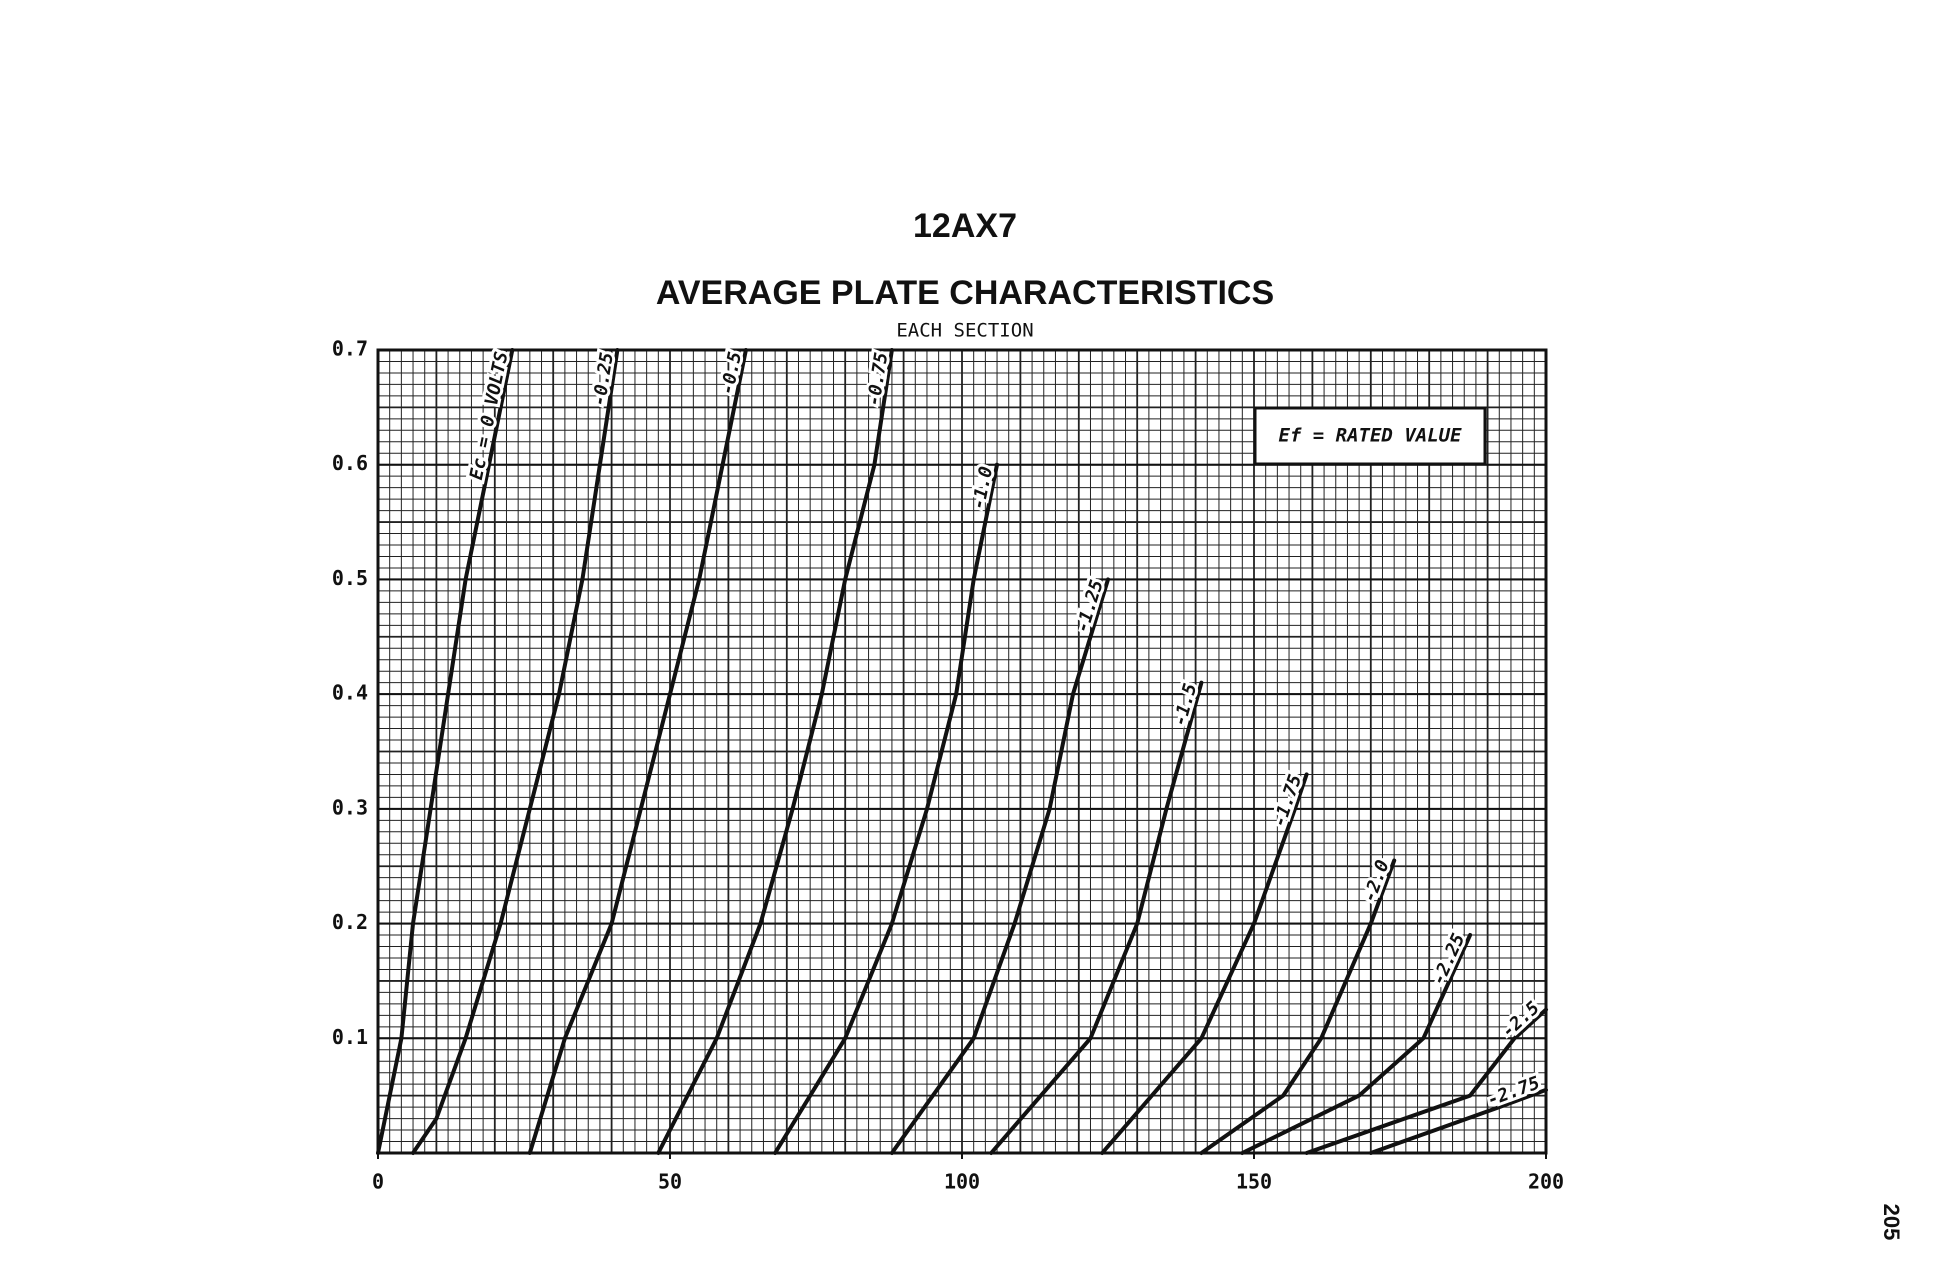  Describe the element at coordinates (962, 1182) in the screenshot. I see `x-tick-label: 100` at that location.